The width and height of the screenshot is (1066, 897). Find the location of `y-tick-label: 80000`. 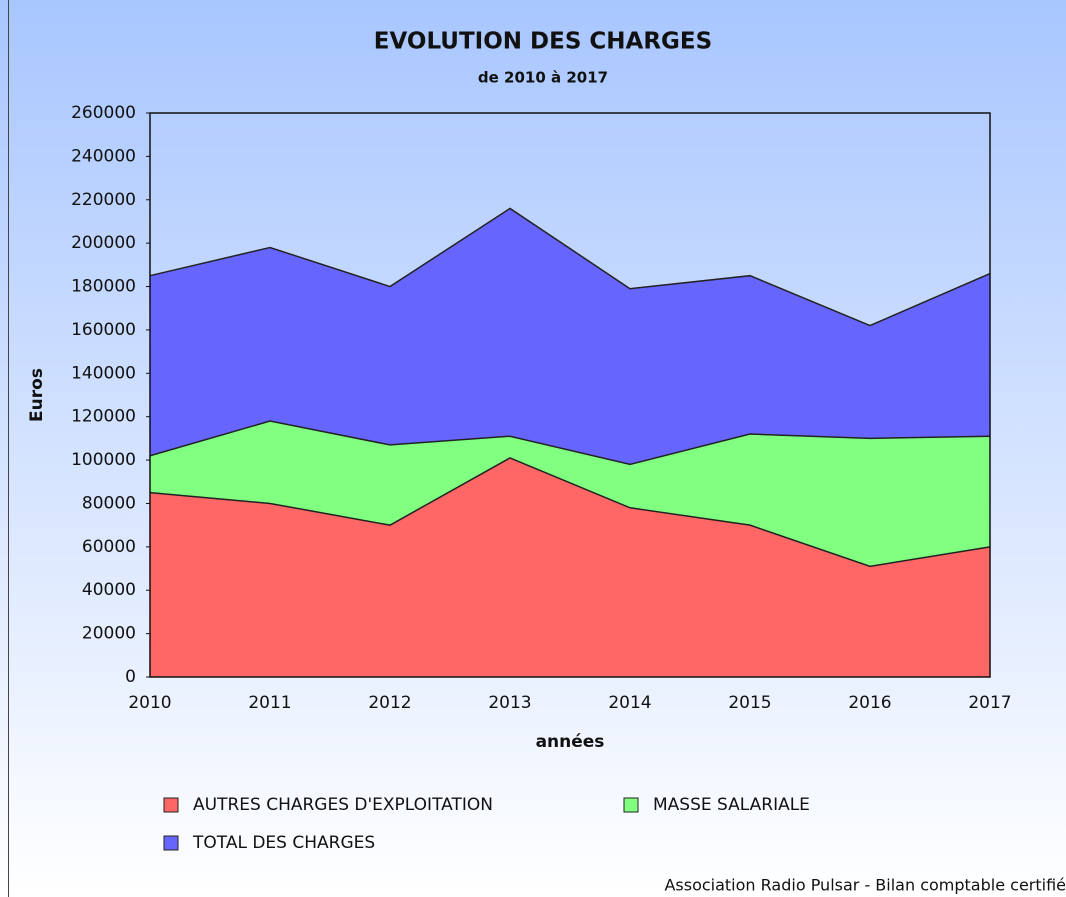

y-tick-label: 80000 is located at coordinates (109, 503).